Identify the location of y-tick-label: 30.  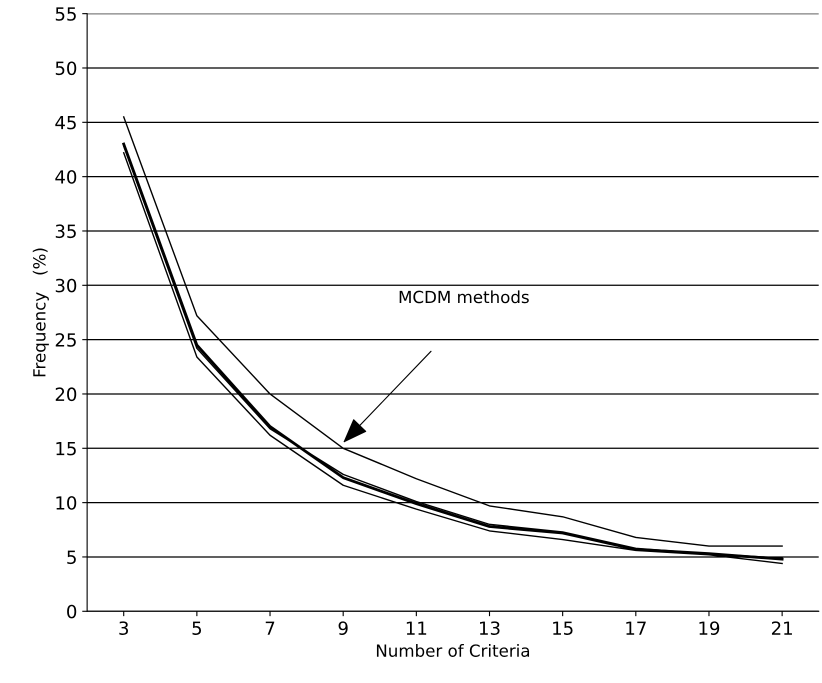
(66, 285).